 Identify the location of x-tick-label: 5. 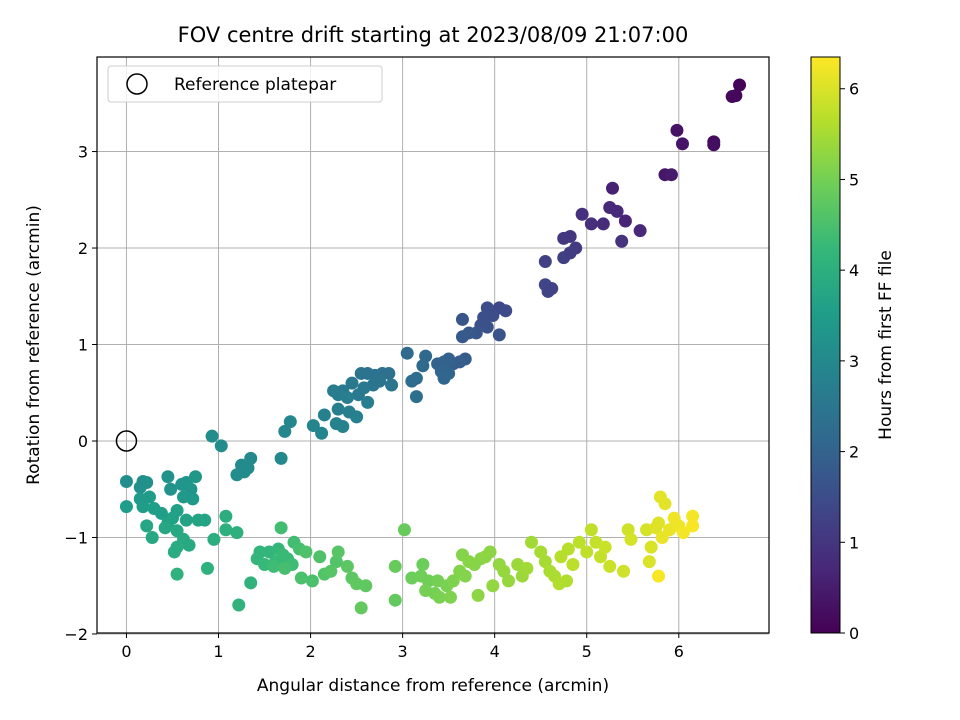
(587, 651).